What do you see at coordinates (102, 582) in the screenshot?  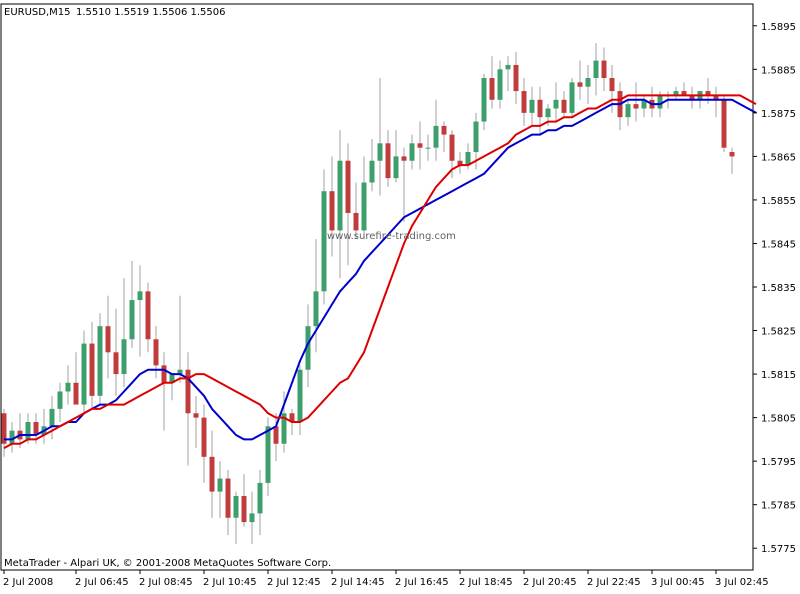 I see `time-tick-label: 2 Jul 06:45` at bounding box center [102, 582].